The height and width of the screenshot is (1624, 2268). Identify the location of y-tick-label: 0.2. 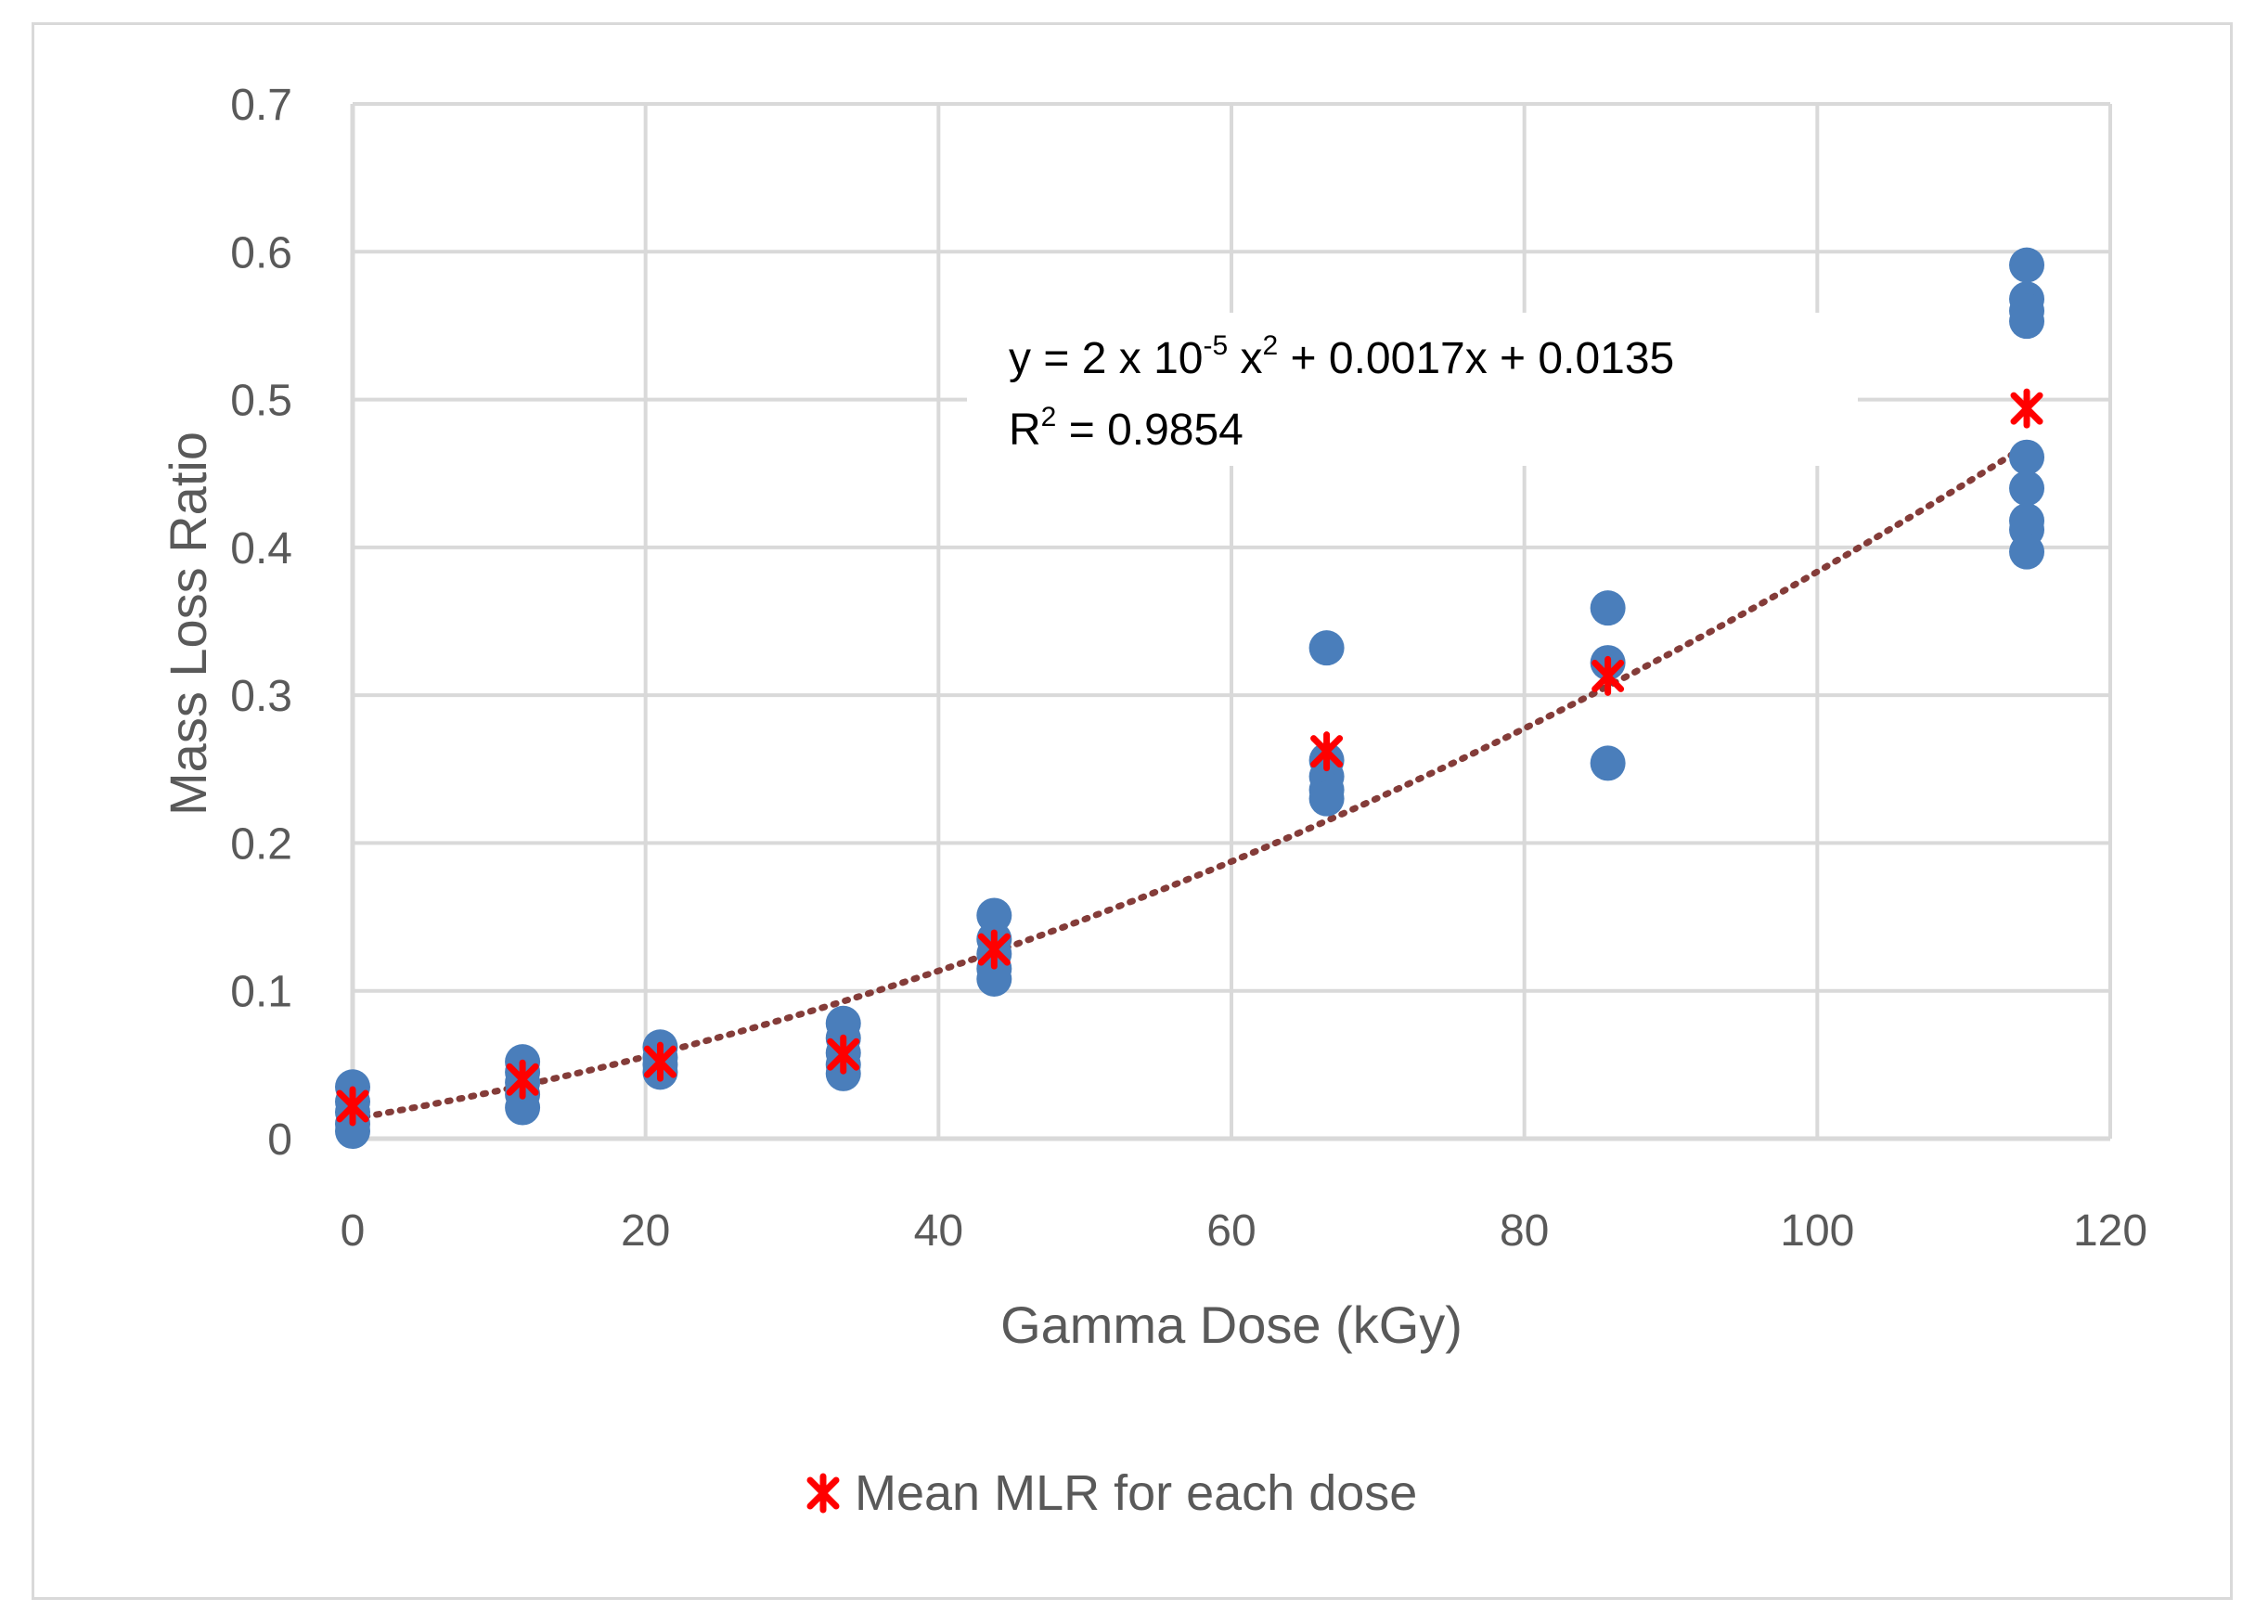
(261, 844).